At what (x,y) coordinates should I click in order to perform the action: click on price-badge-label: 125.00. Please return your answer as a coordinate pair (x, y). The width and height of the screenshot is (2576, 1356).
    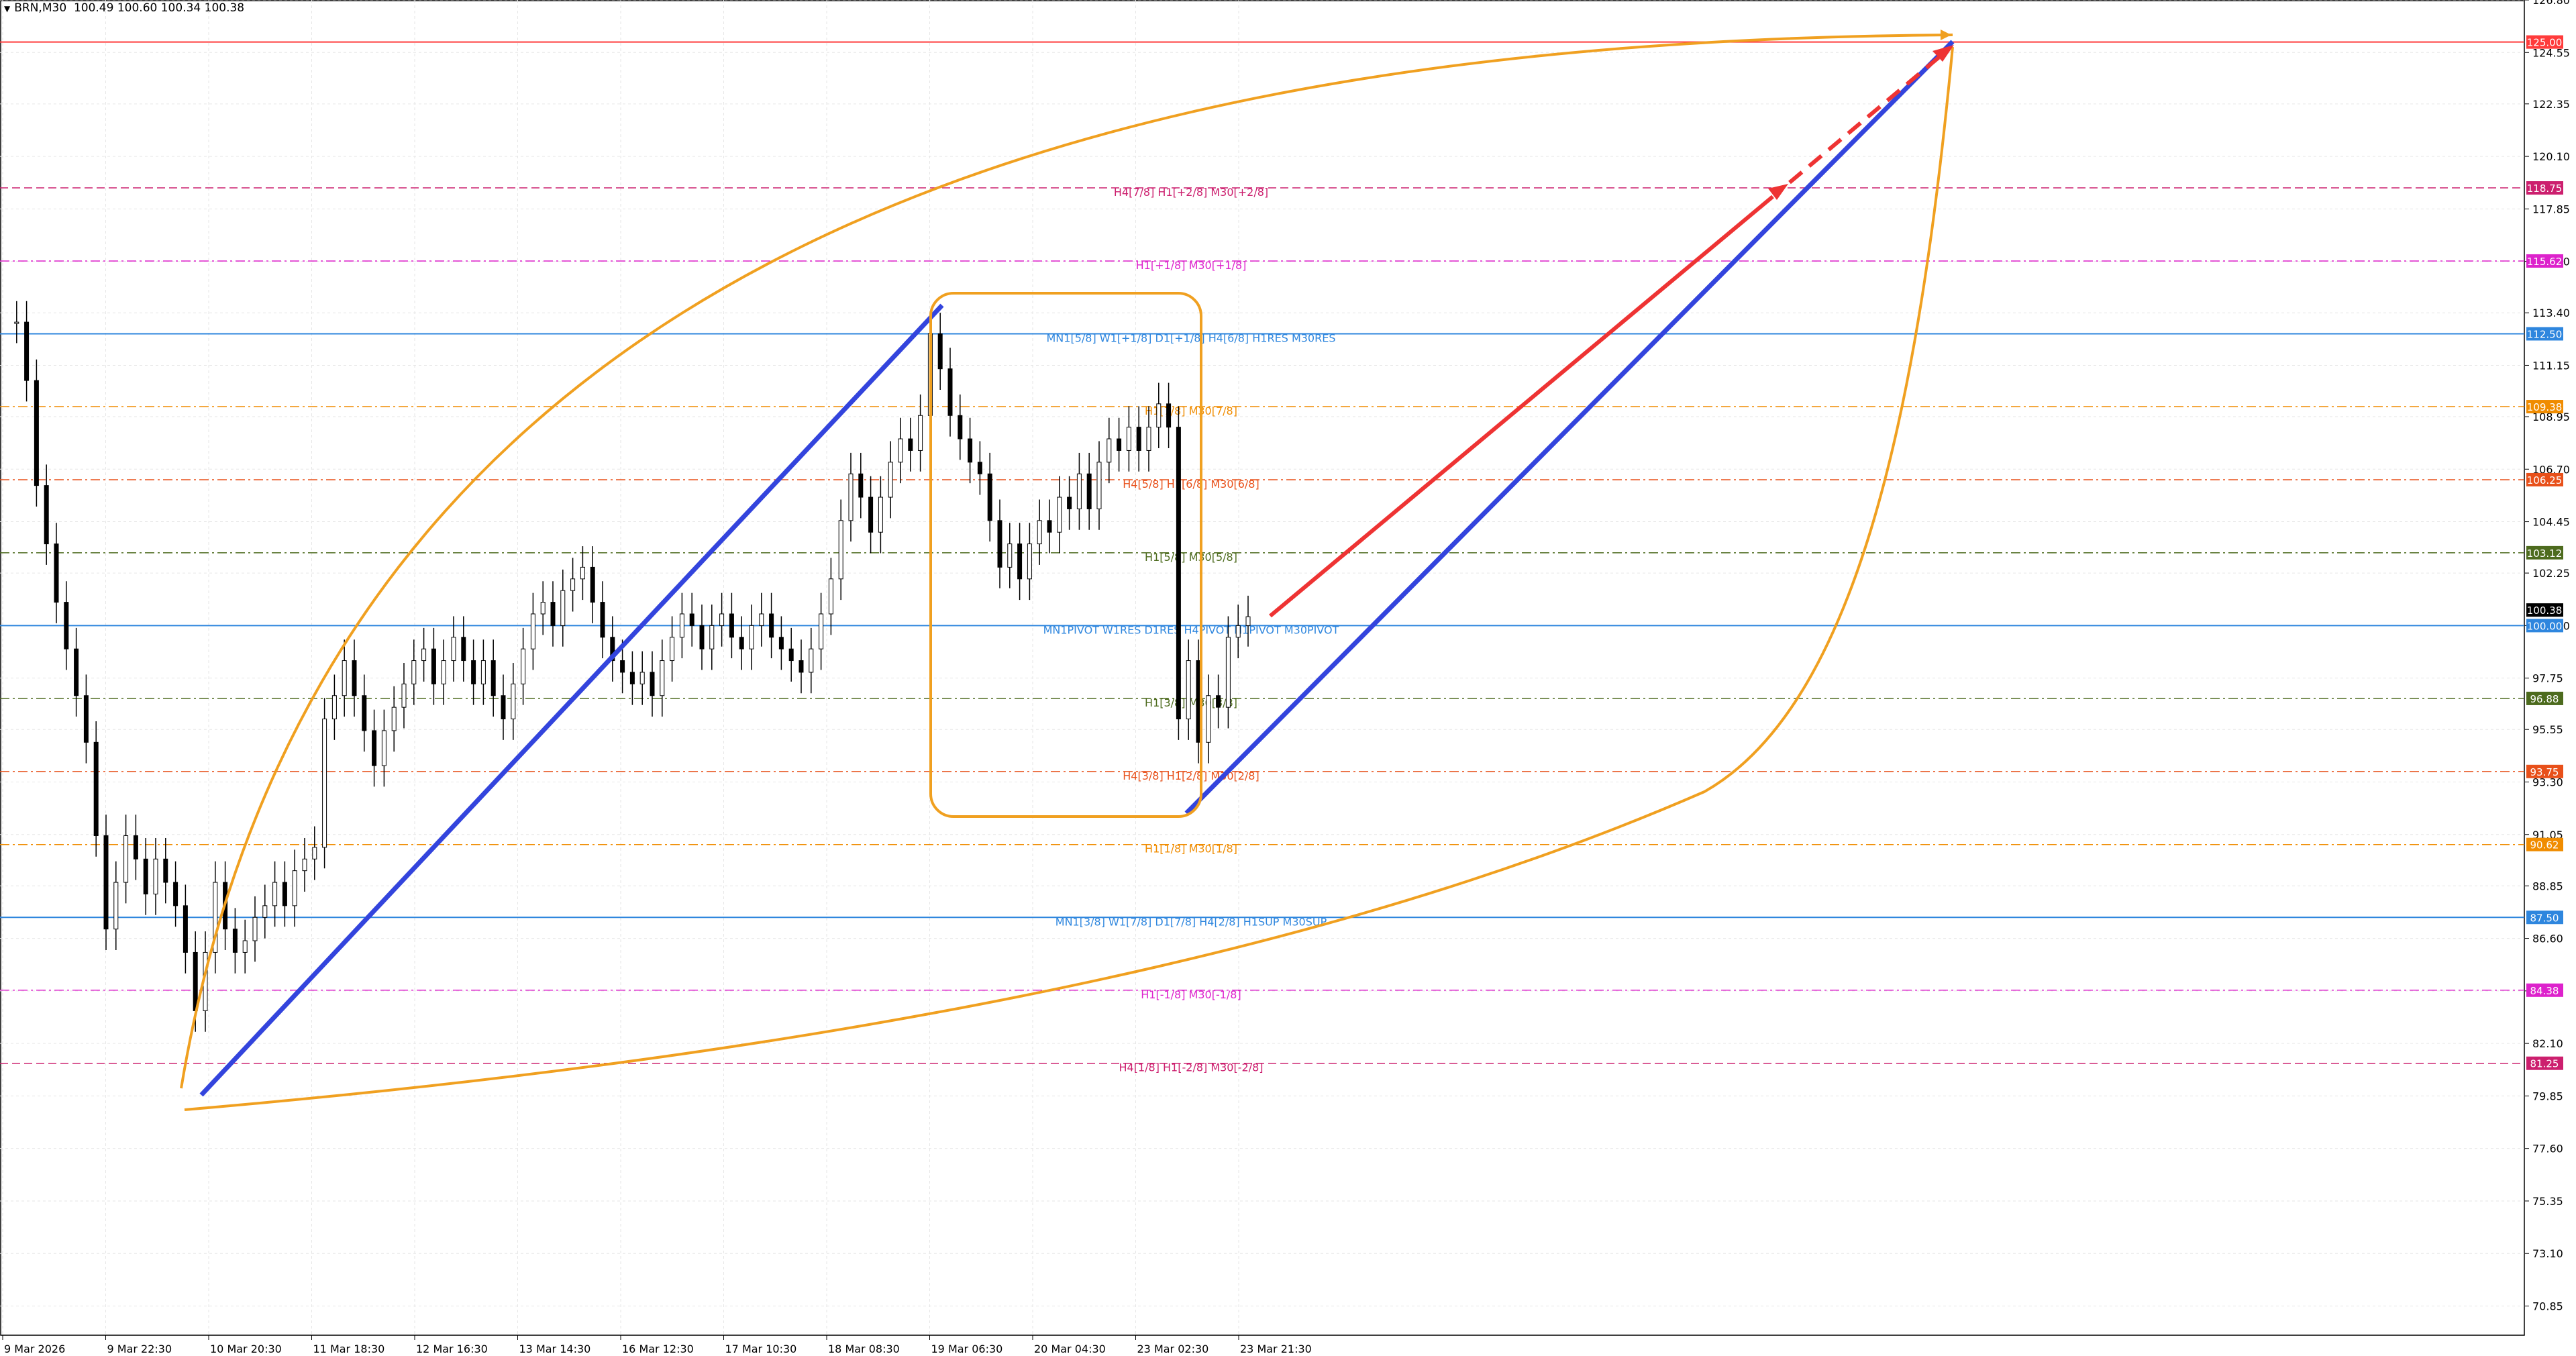
    Looking at the image, I should click on (2545, 43).